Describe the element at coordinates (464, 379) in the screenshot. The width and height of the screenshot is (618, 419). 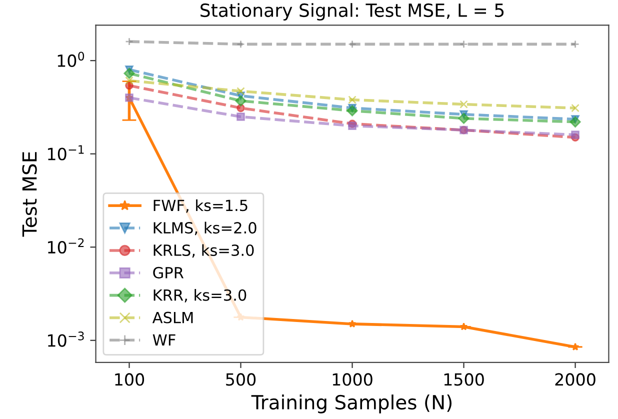
I see `x-tick-label: 1500` at that location.